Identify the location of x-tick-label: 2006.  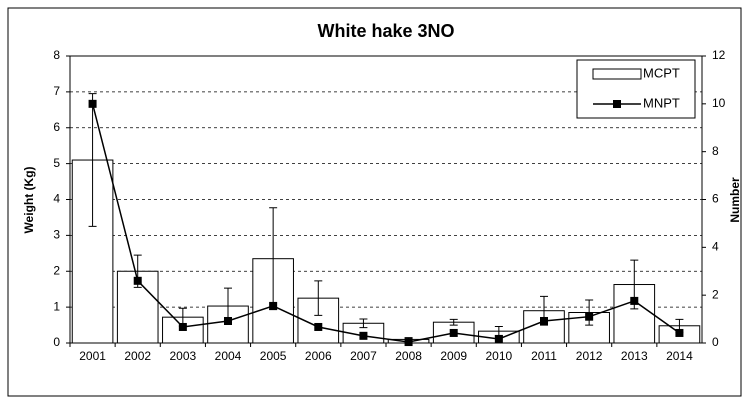
(318, 356).